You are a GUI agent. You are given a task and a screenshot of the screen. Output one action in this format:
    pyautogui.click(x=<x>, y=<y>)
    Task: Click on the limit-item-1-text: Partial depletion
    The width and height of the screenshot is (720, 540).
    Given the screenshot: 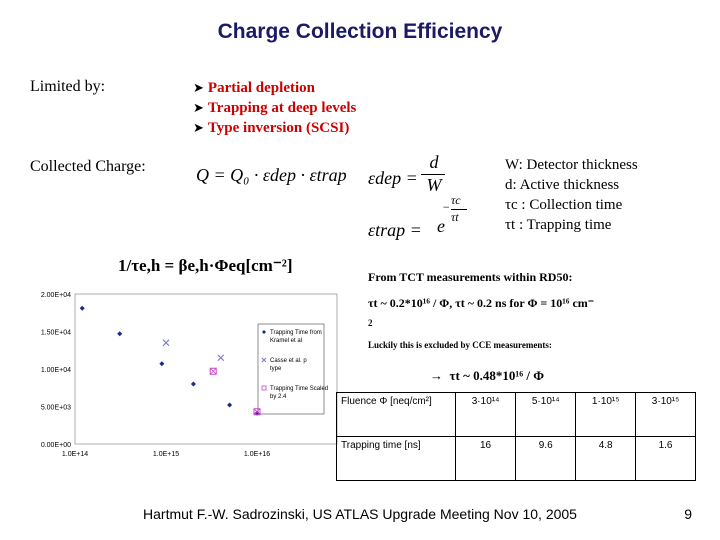 What is the action you would take?
    pyautogui.click(x=261, y=88)
    